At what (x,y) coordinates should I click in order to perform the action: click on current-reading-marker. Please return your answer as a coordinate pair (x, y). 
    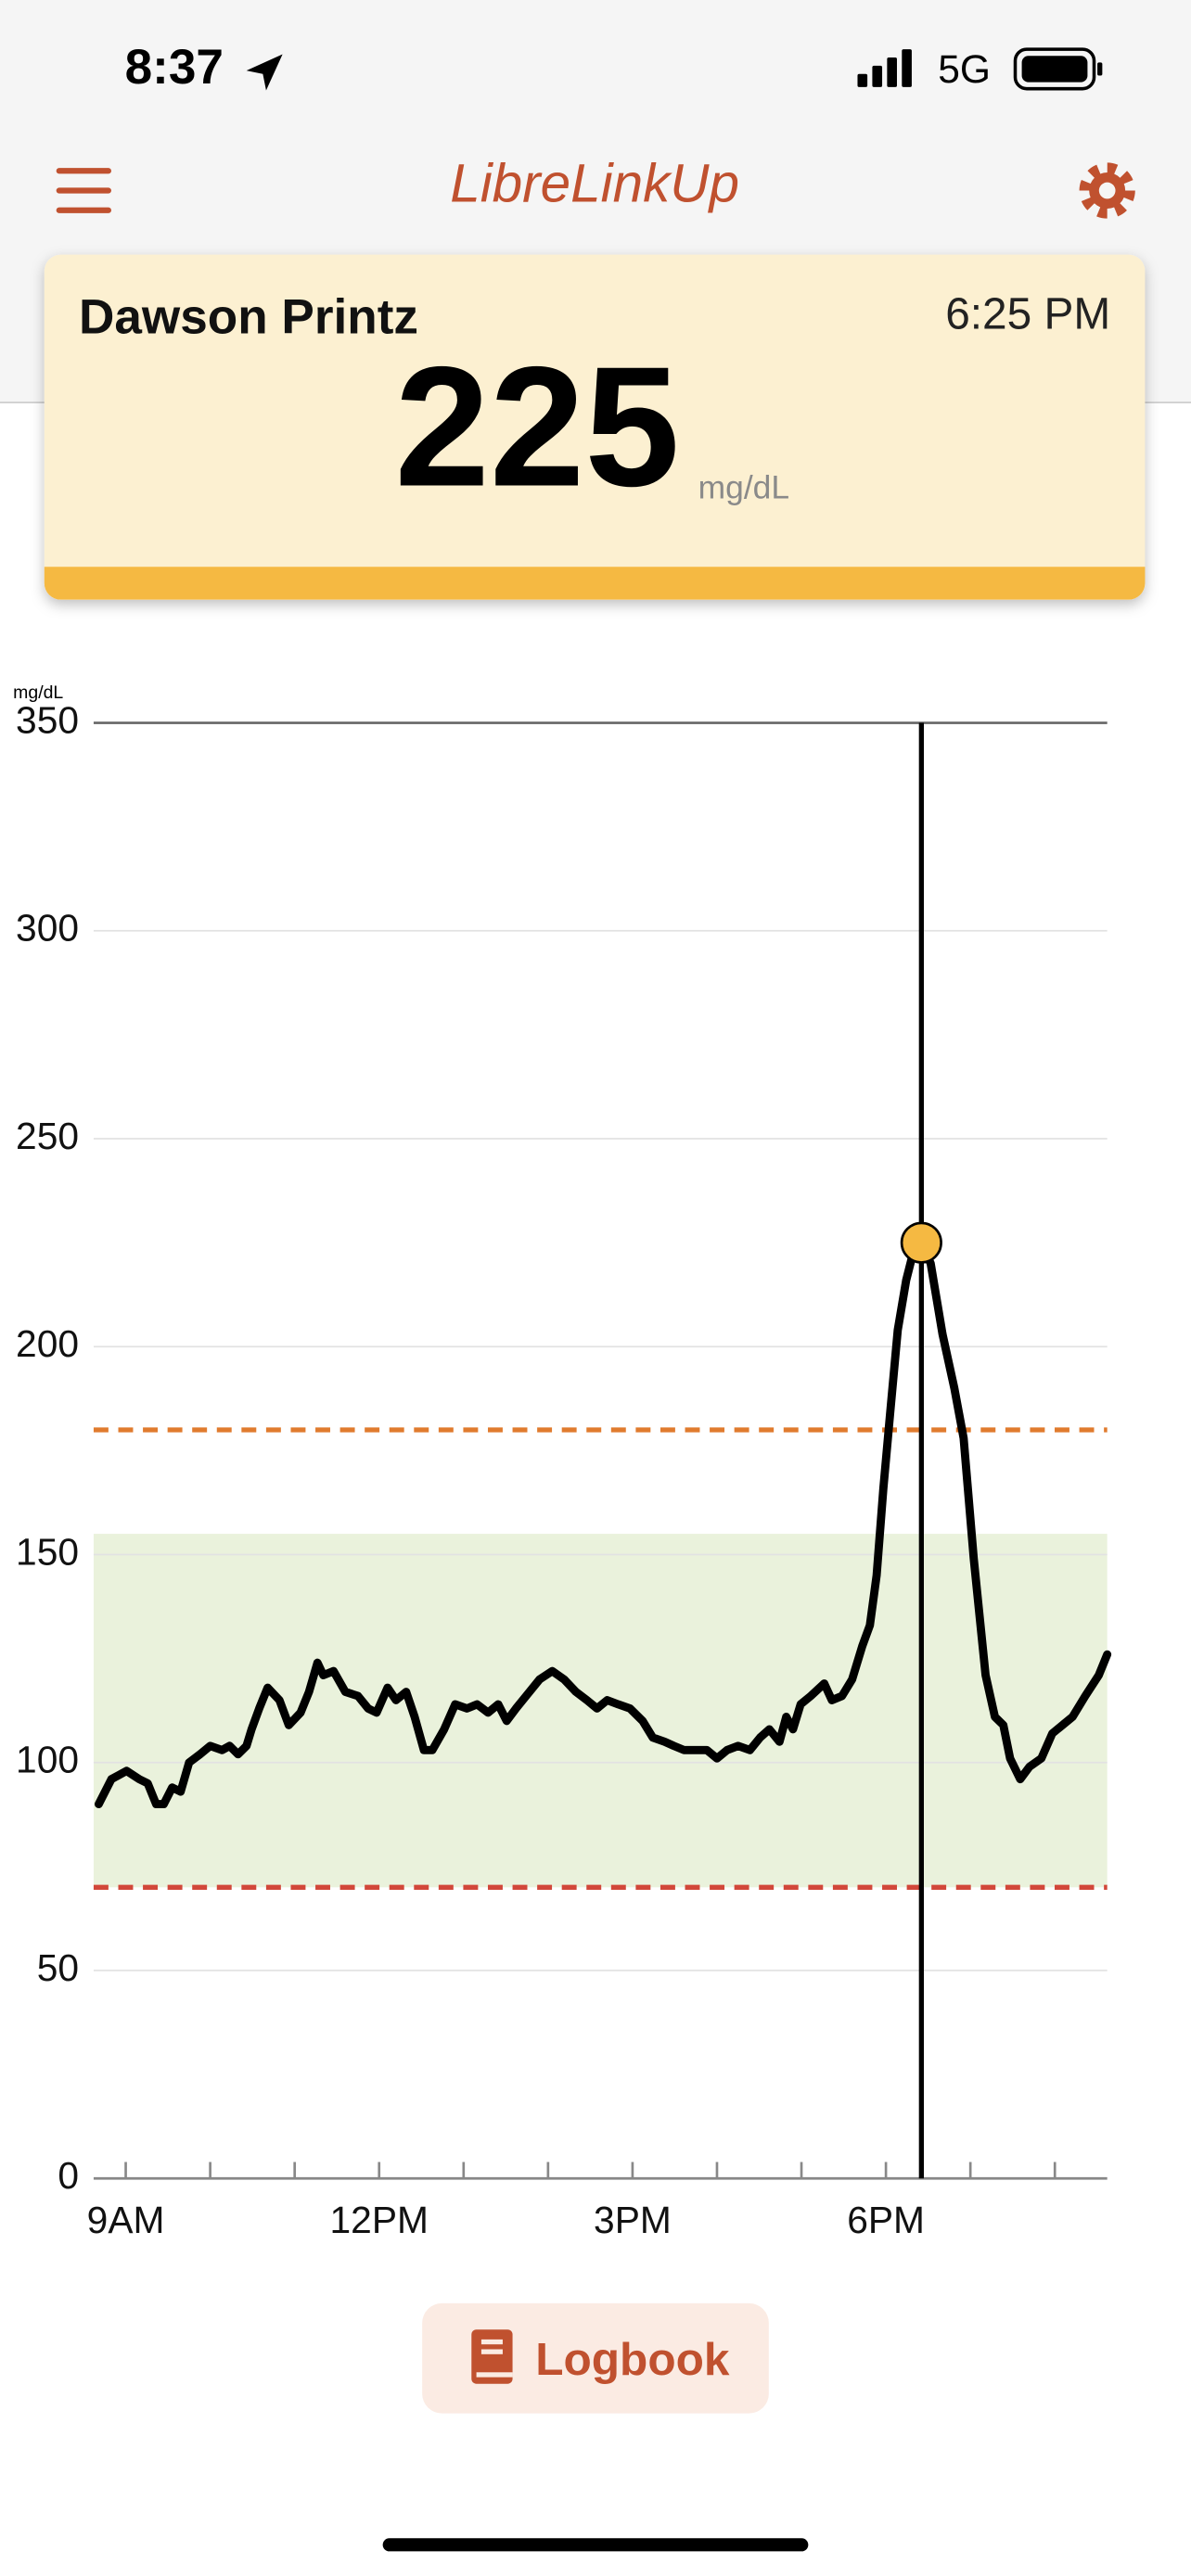
    Looking at the image, I should click on (921, 1243).